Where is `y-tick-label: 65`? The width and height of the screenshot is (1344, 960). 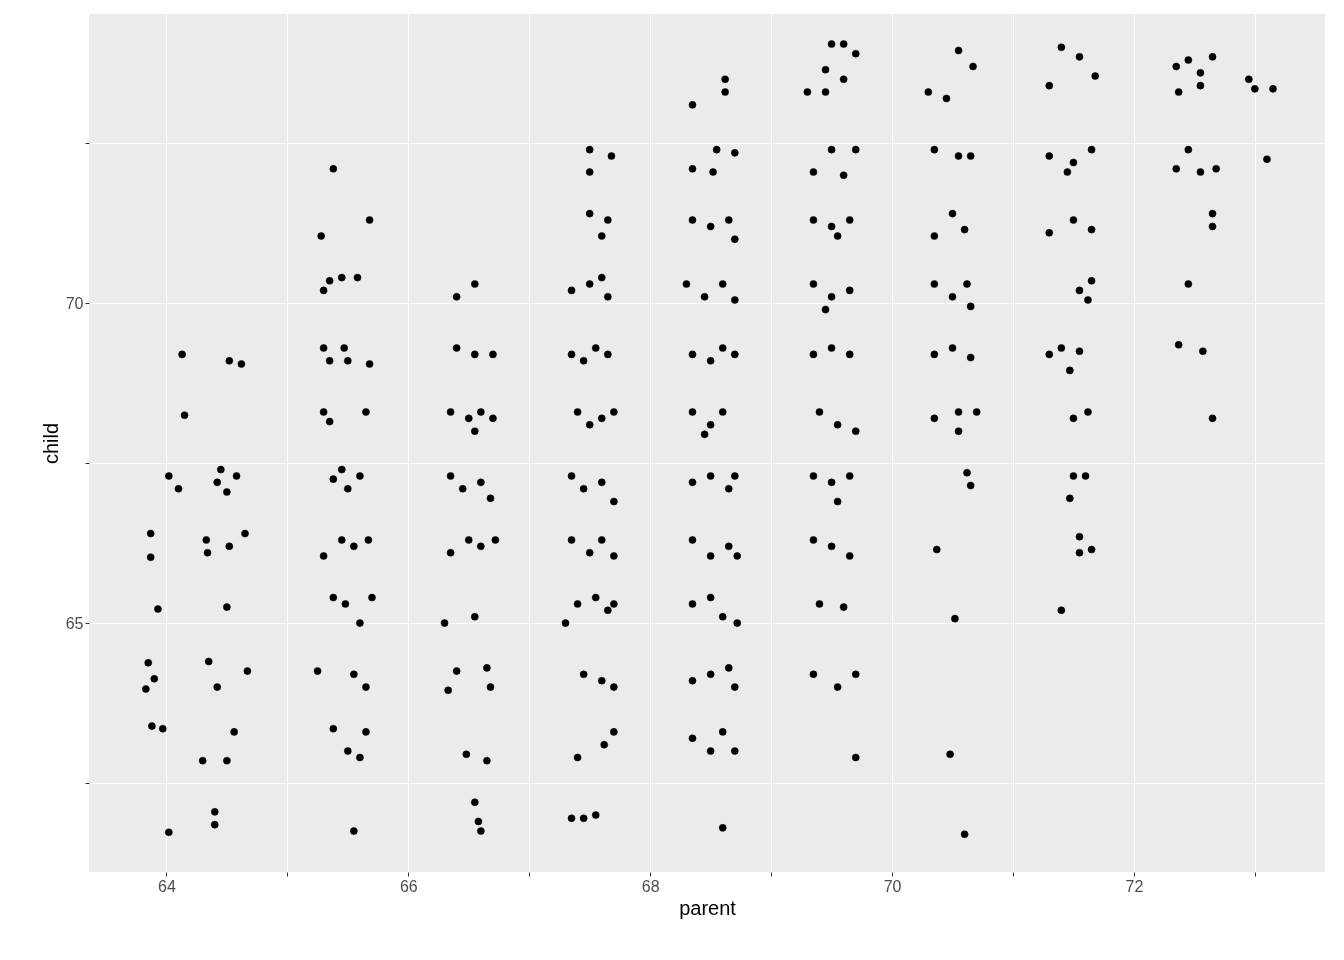
y-tick-label: 65 is located at coordinates (74, 623).